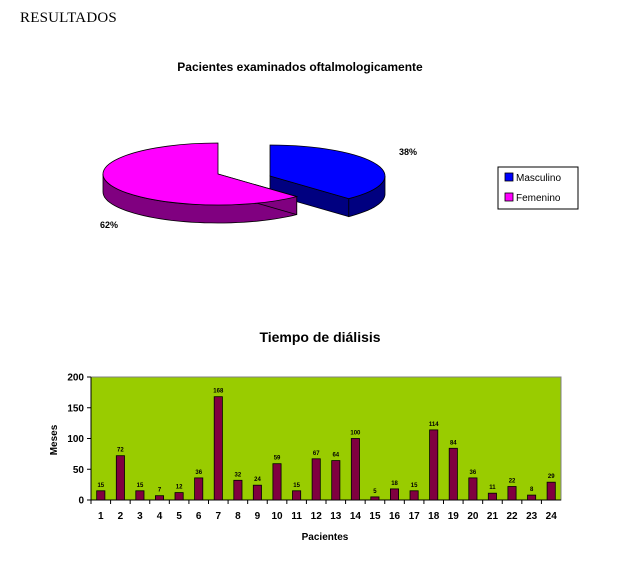 Image resolution: width=618 pixels, height=568 pixels. What do you see at coordinates (325, 537) in the screenshot?
I see `x-axis-label: Pacientes` at bounding box center [325, 537].